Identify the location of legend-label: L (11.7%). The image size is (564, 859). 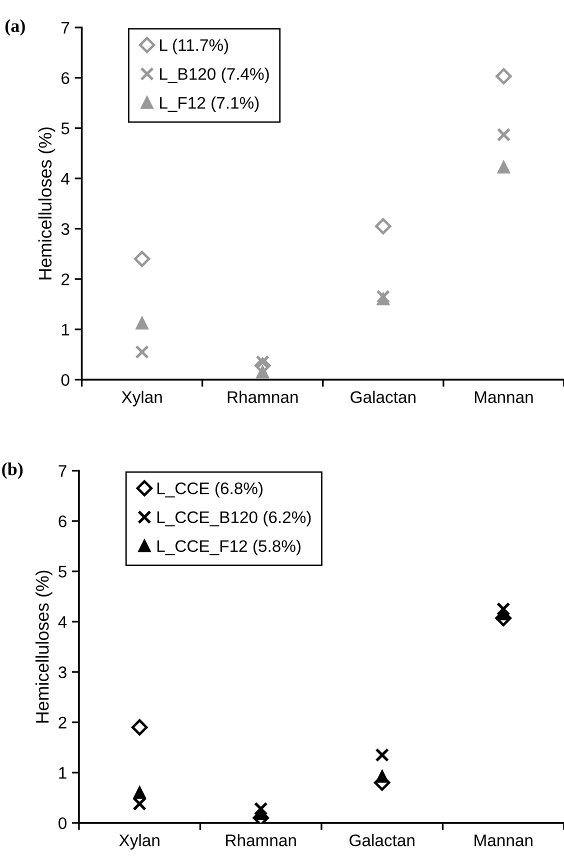
(194, 46).